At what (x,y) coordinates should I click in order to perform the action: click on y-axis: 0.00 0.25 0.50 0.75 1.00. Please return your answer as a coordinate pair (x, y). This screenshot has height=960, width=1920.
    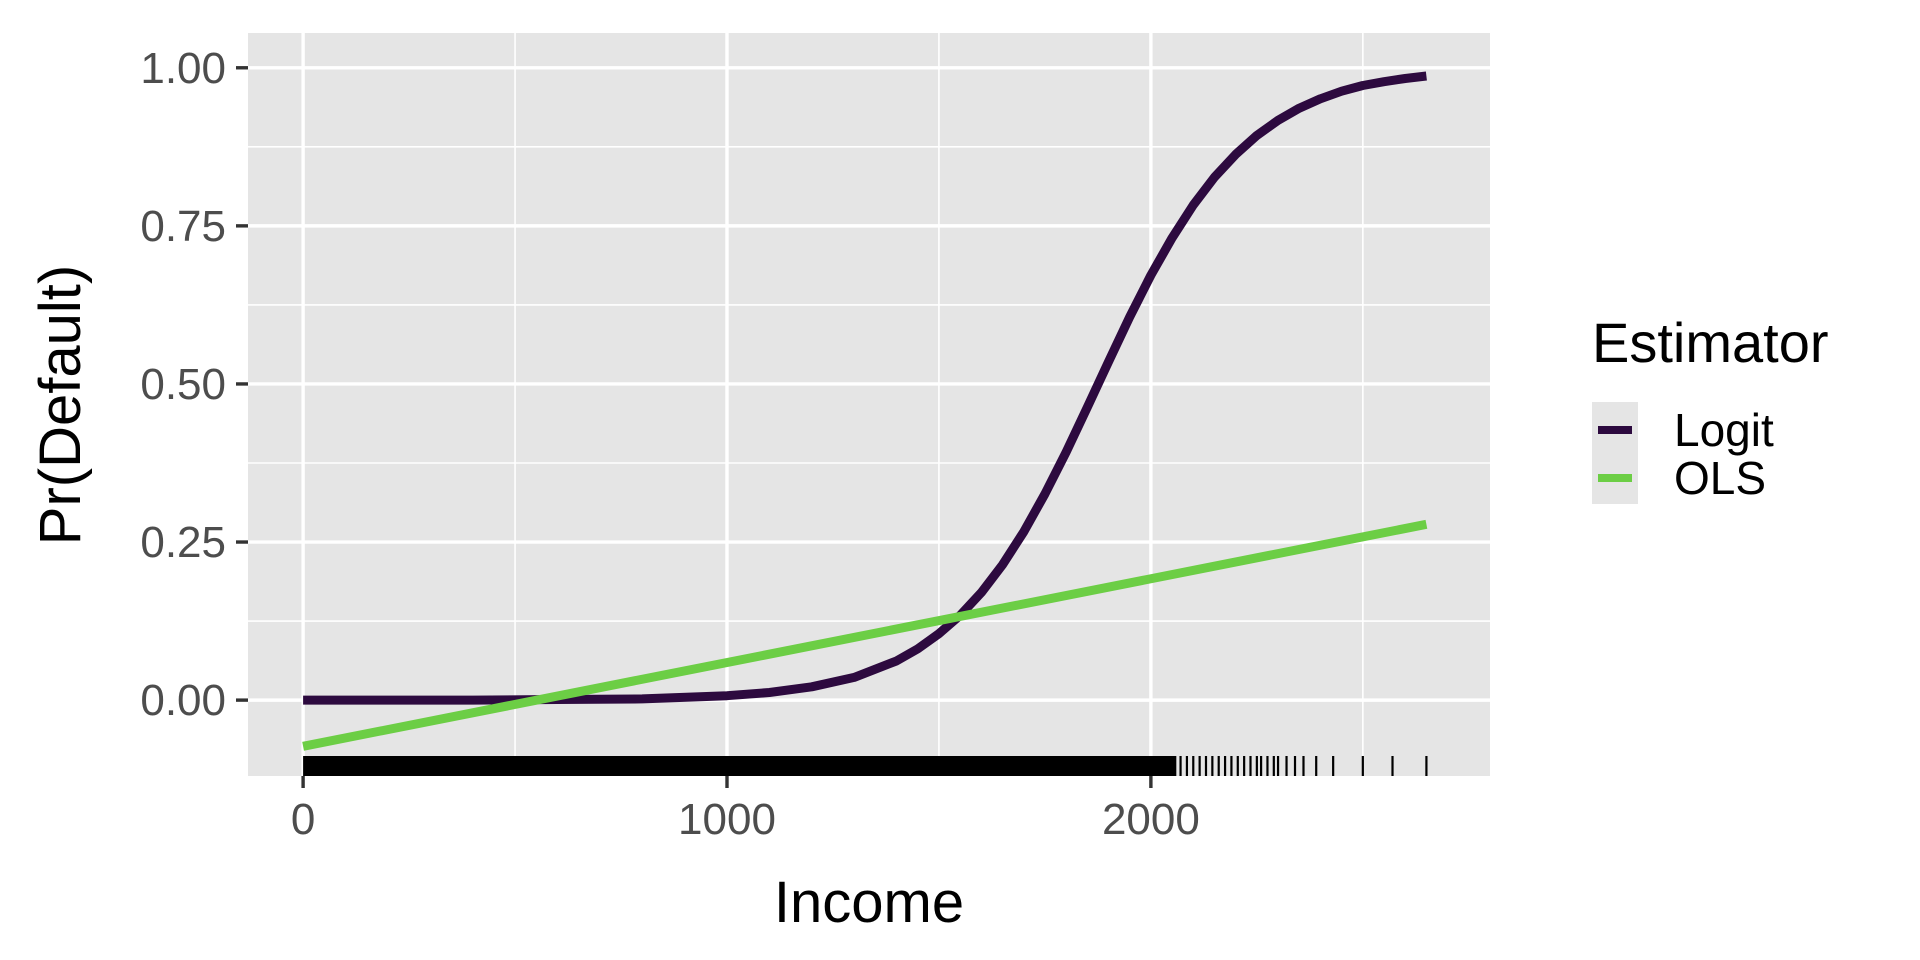
    Looking at the image, I should click on (194, 384).